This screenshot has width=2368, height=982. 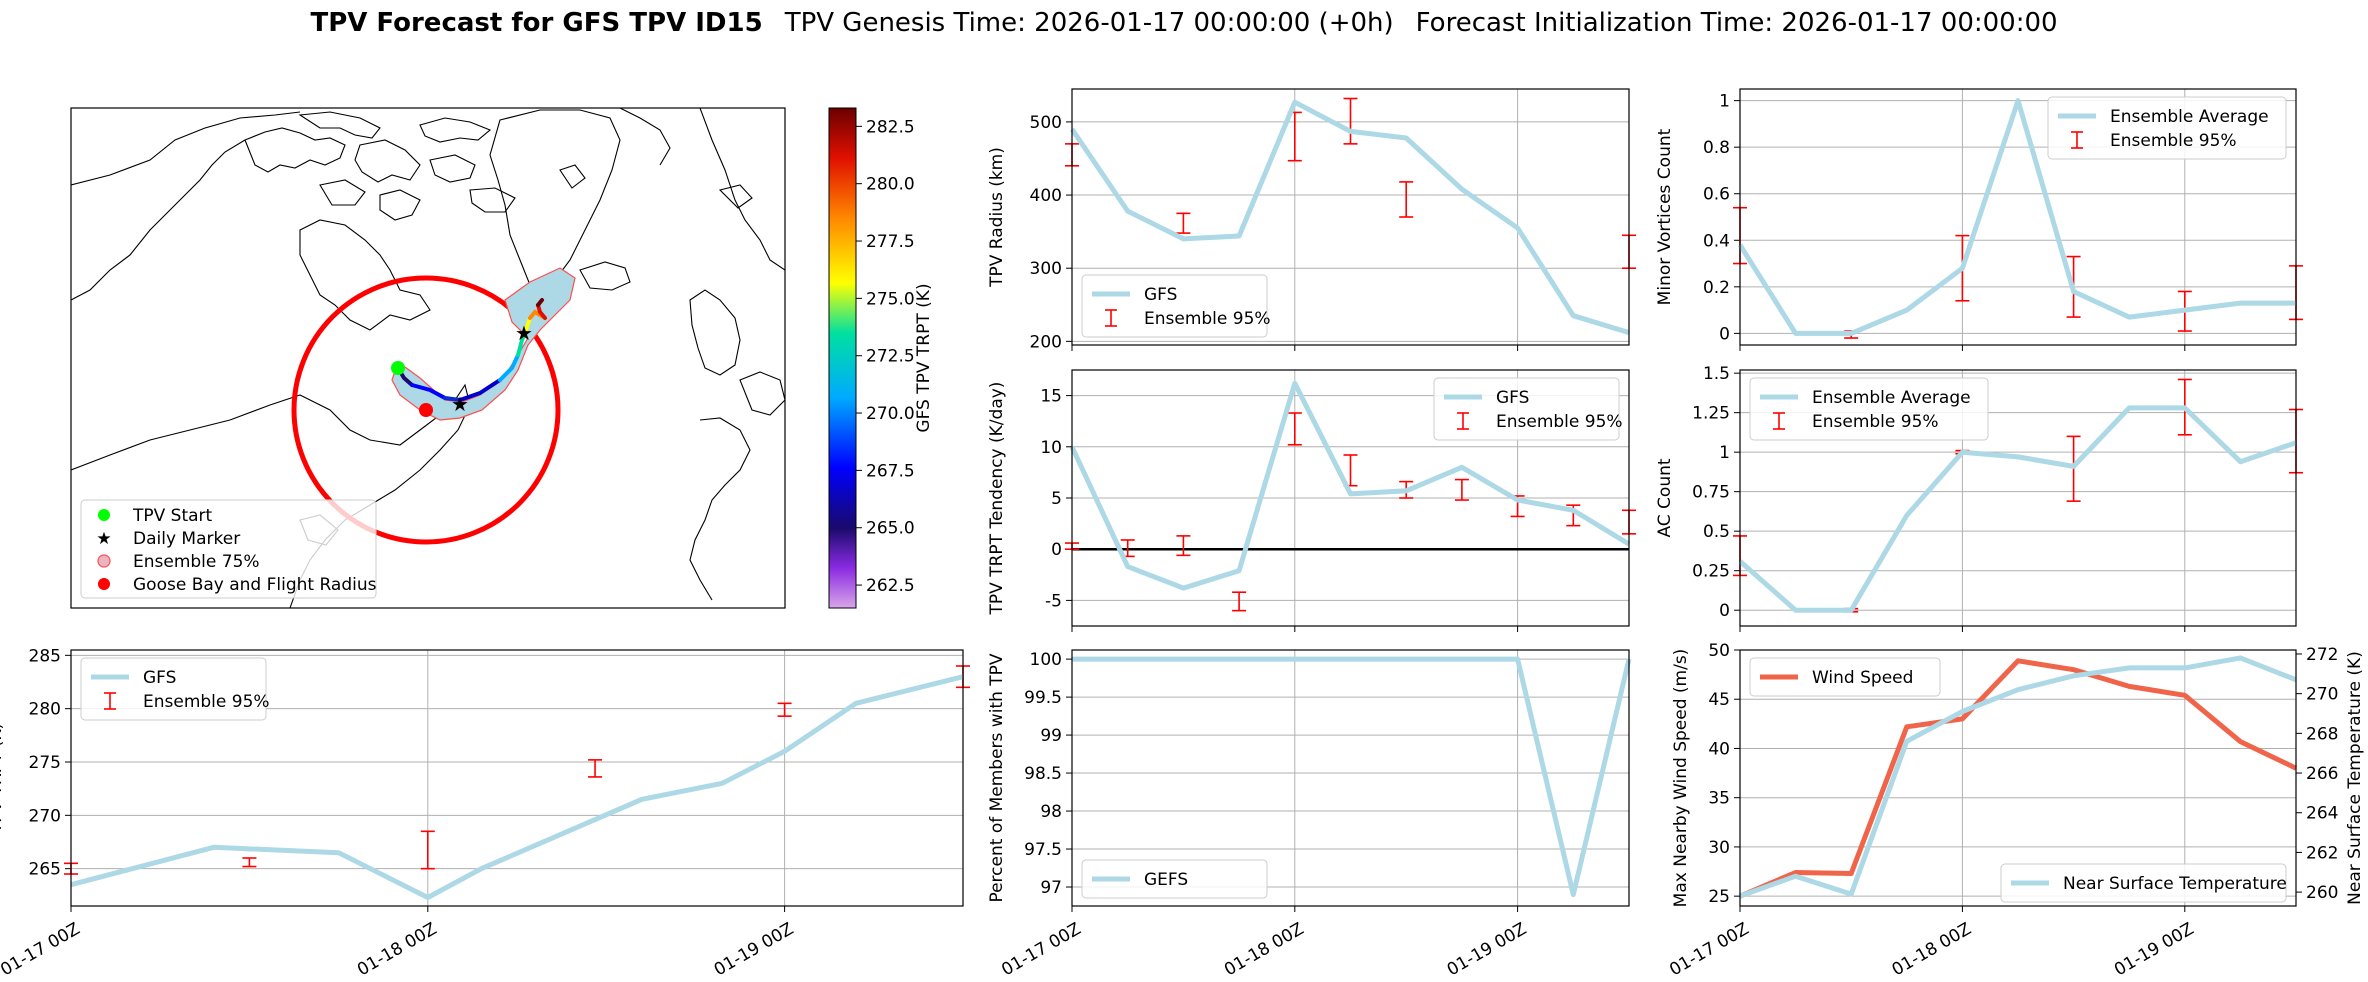 What do you see at coordinates (890, 127) in the screenshot?
I see `colorbar-tick-label: 282.5` at bounding box center [890, 127].